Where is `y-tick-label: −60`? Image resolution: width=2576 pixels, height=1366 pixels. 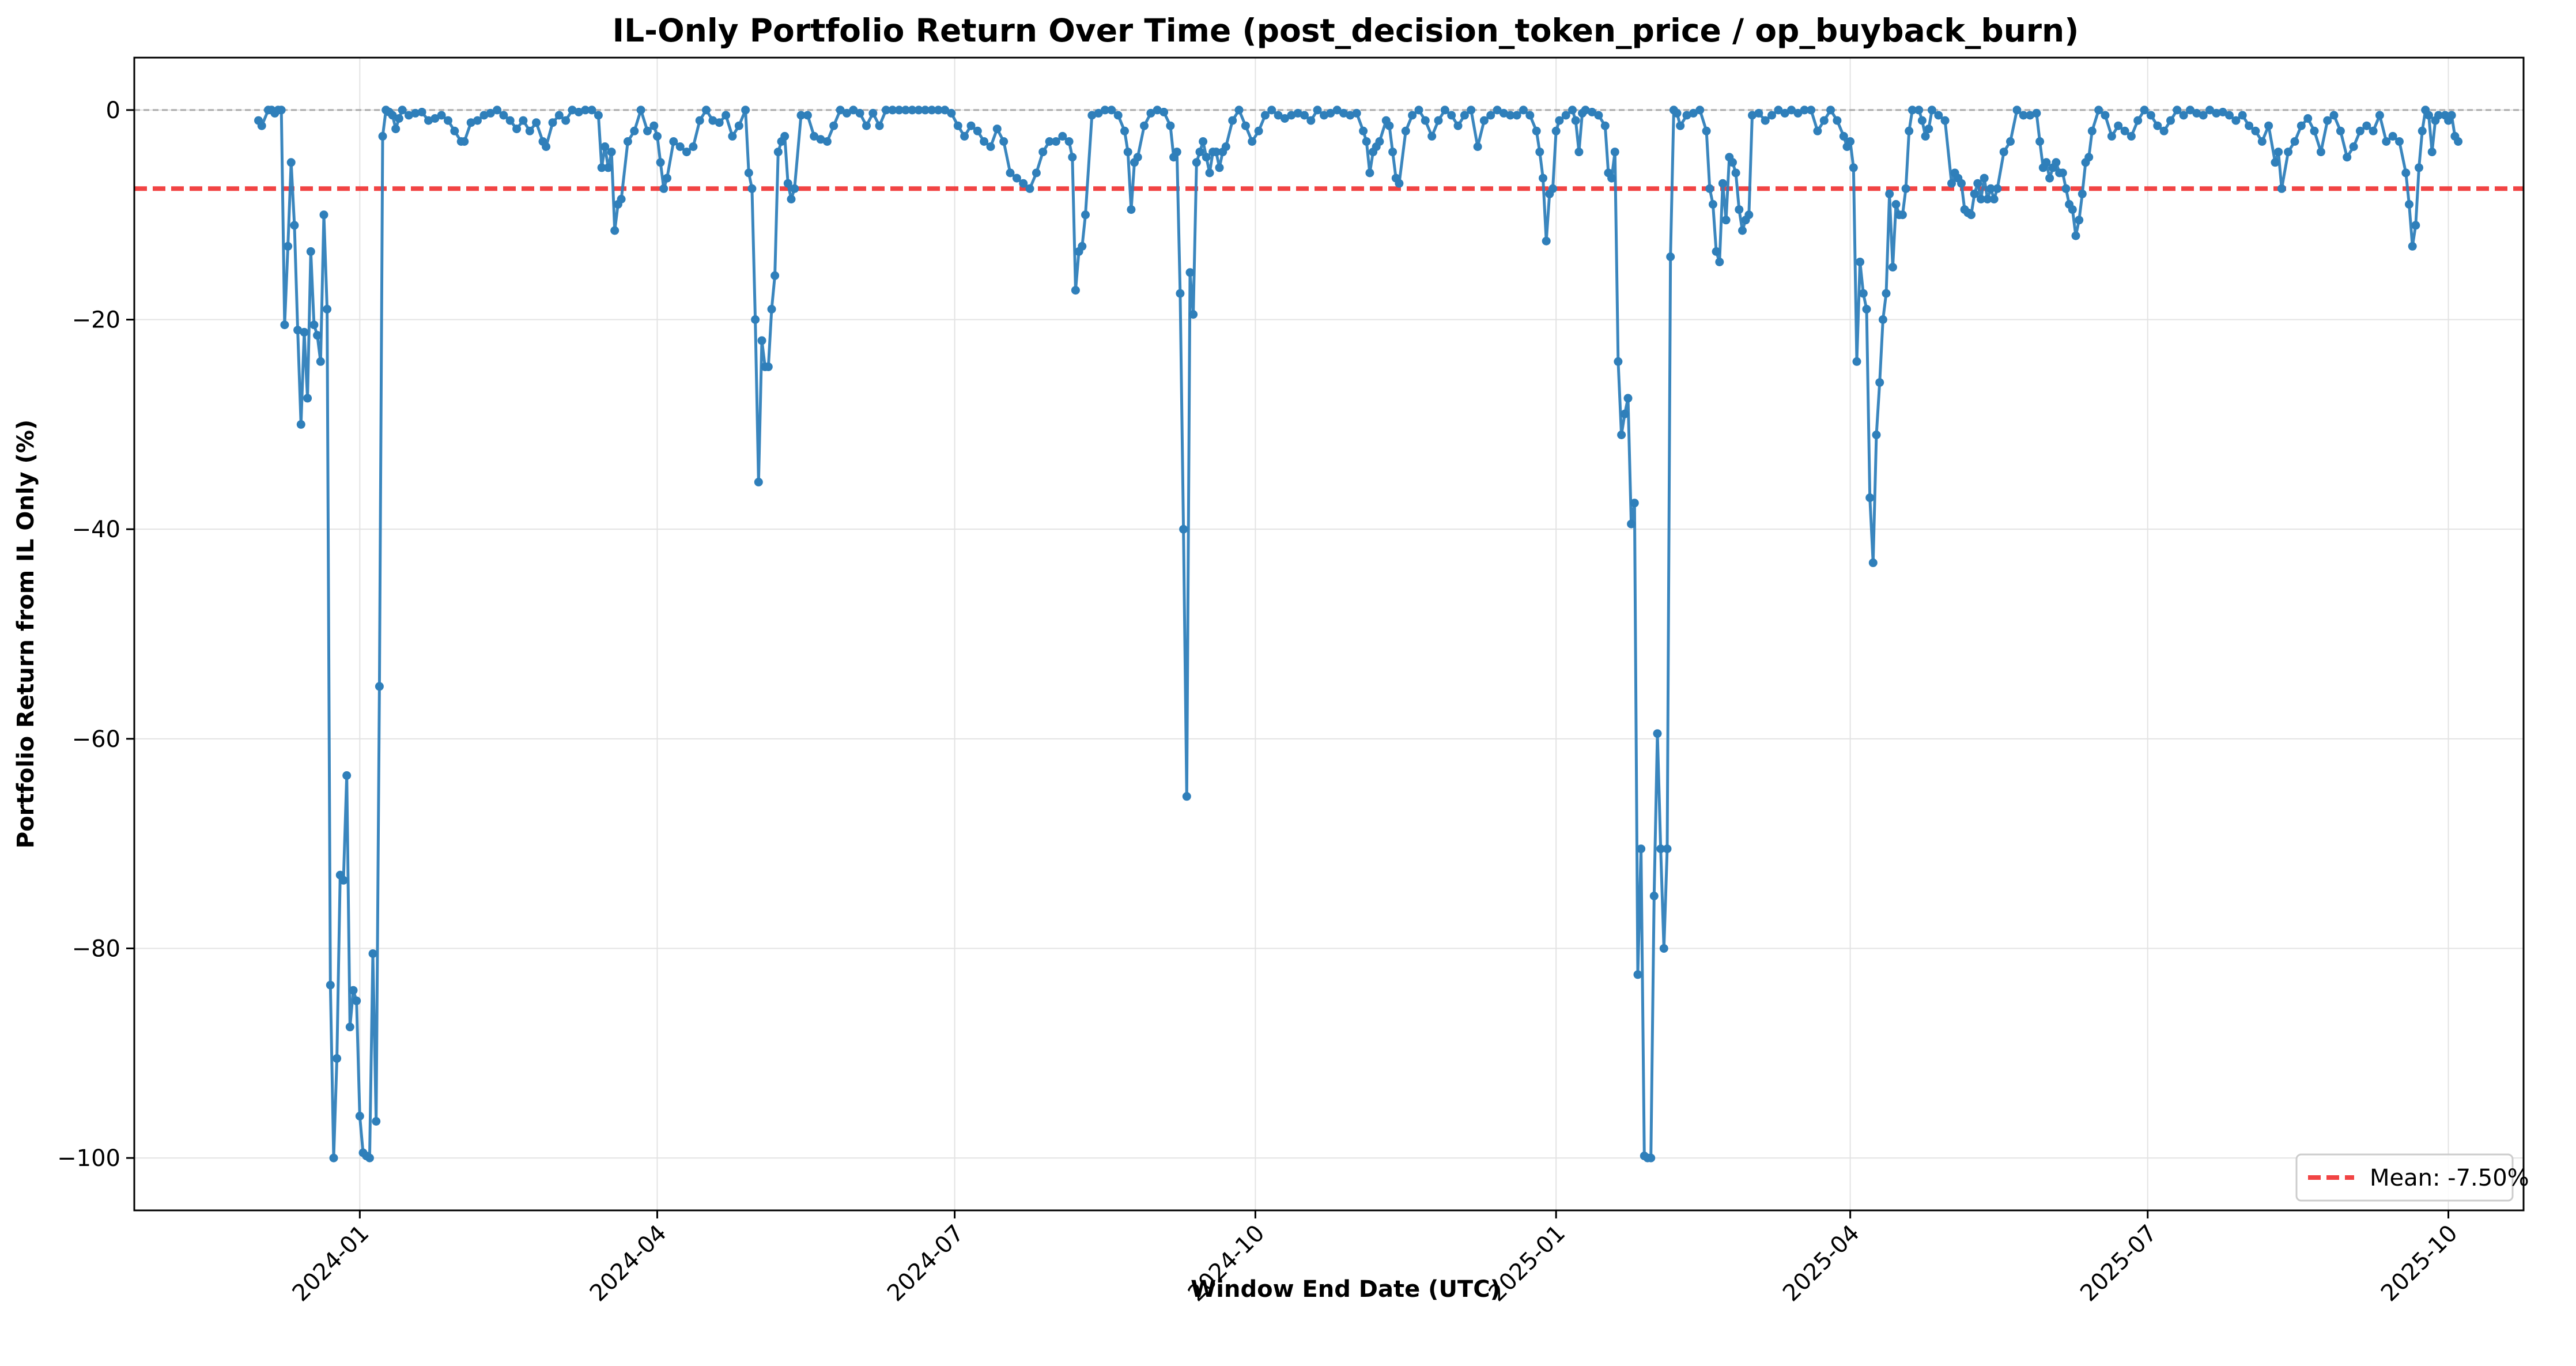 y-tick-label: −60 is located at coordinates (96, 739).